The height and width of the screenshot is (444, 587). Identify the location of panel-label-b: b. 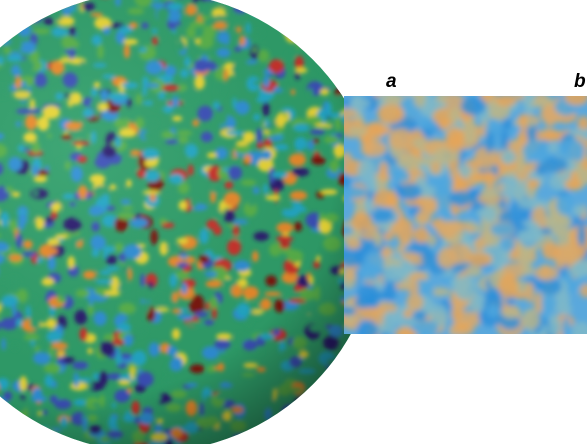
(580, 81).